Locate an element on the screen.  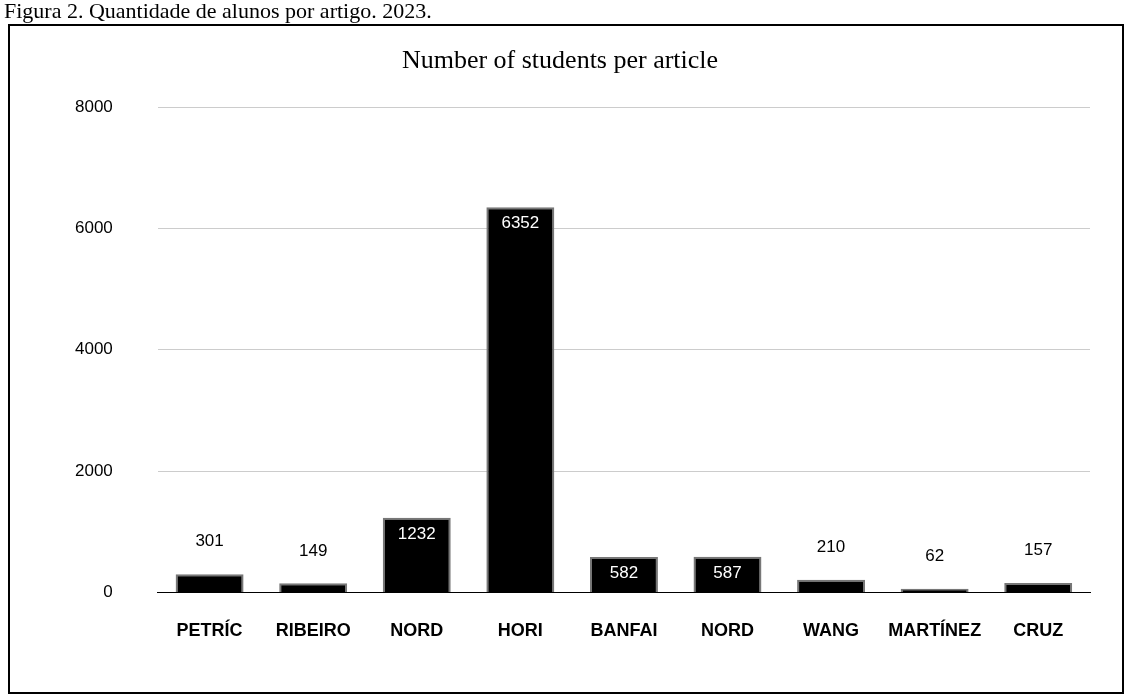
data-label: 157 is located at coordinates (1038, 550).